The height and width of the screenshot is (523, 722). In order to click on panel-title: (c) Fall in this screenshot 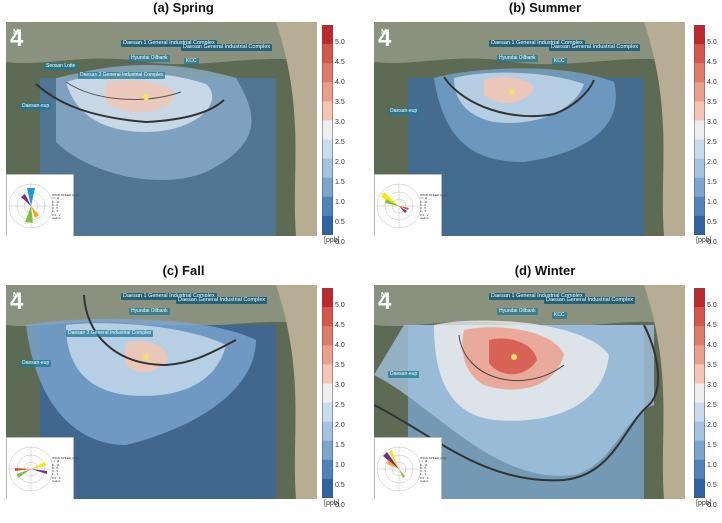, I will do `click(183, 270)`.